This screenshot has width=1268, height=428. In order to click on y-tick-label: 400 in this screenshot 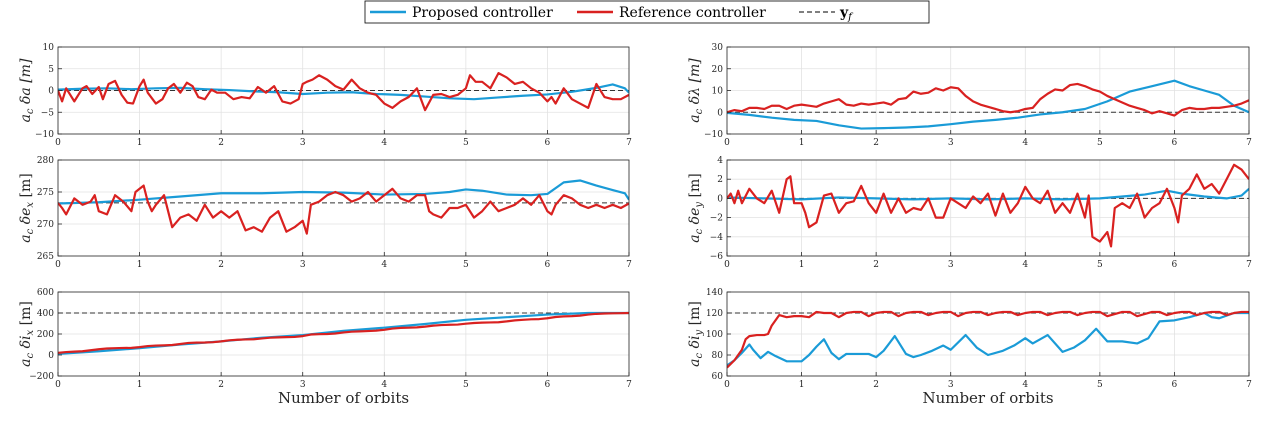, I will do `click(45, 314)`.